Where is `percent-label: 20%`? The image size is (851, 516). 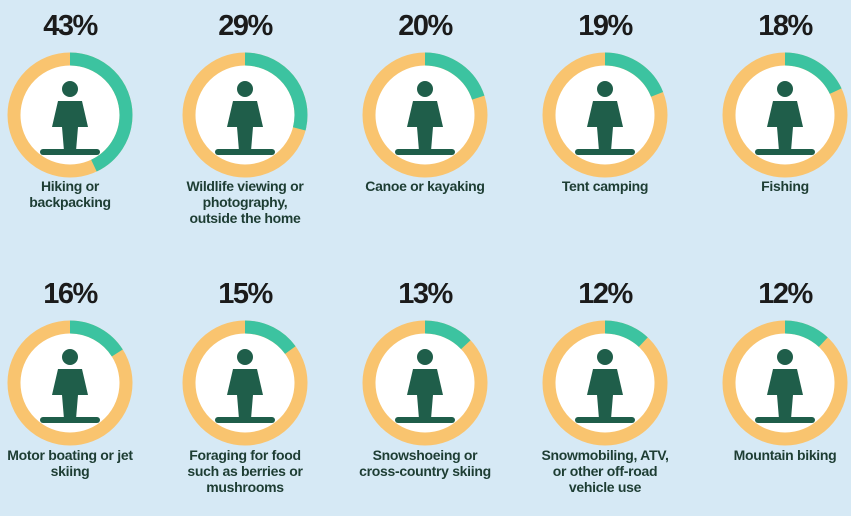 percent-label: 20% is located at coordinates (425, 26).